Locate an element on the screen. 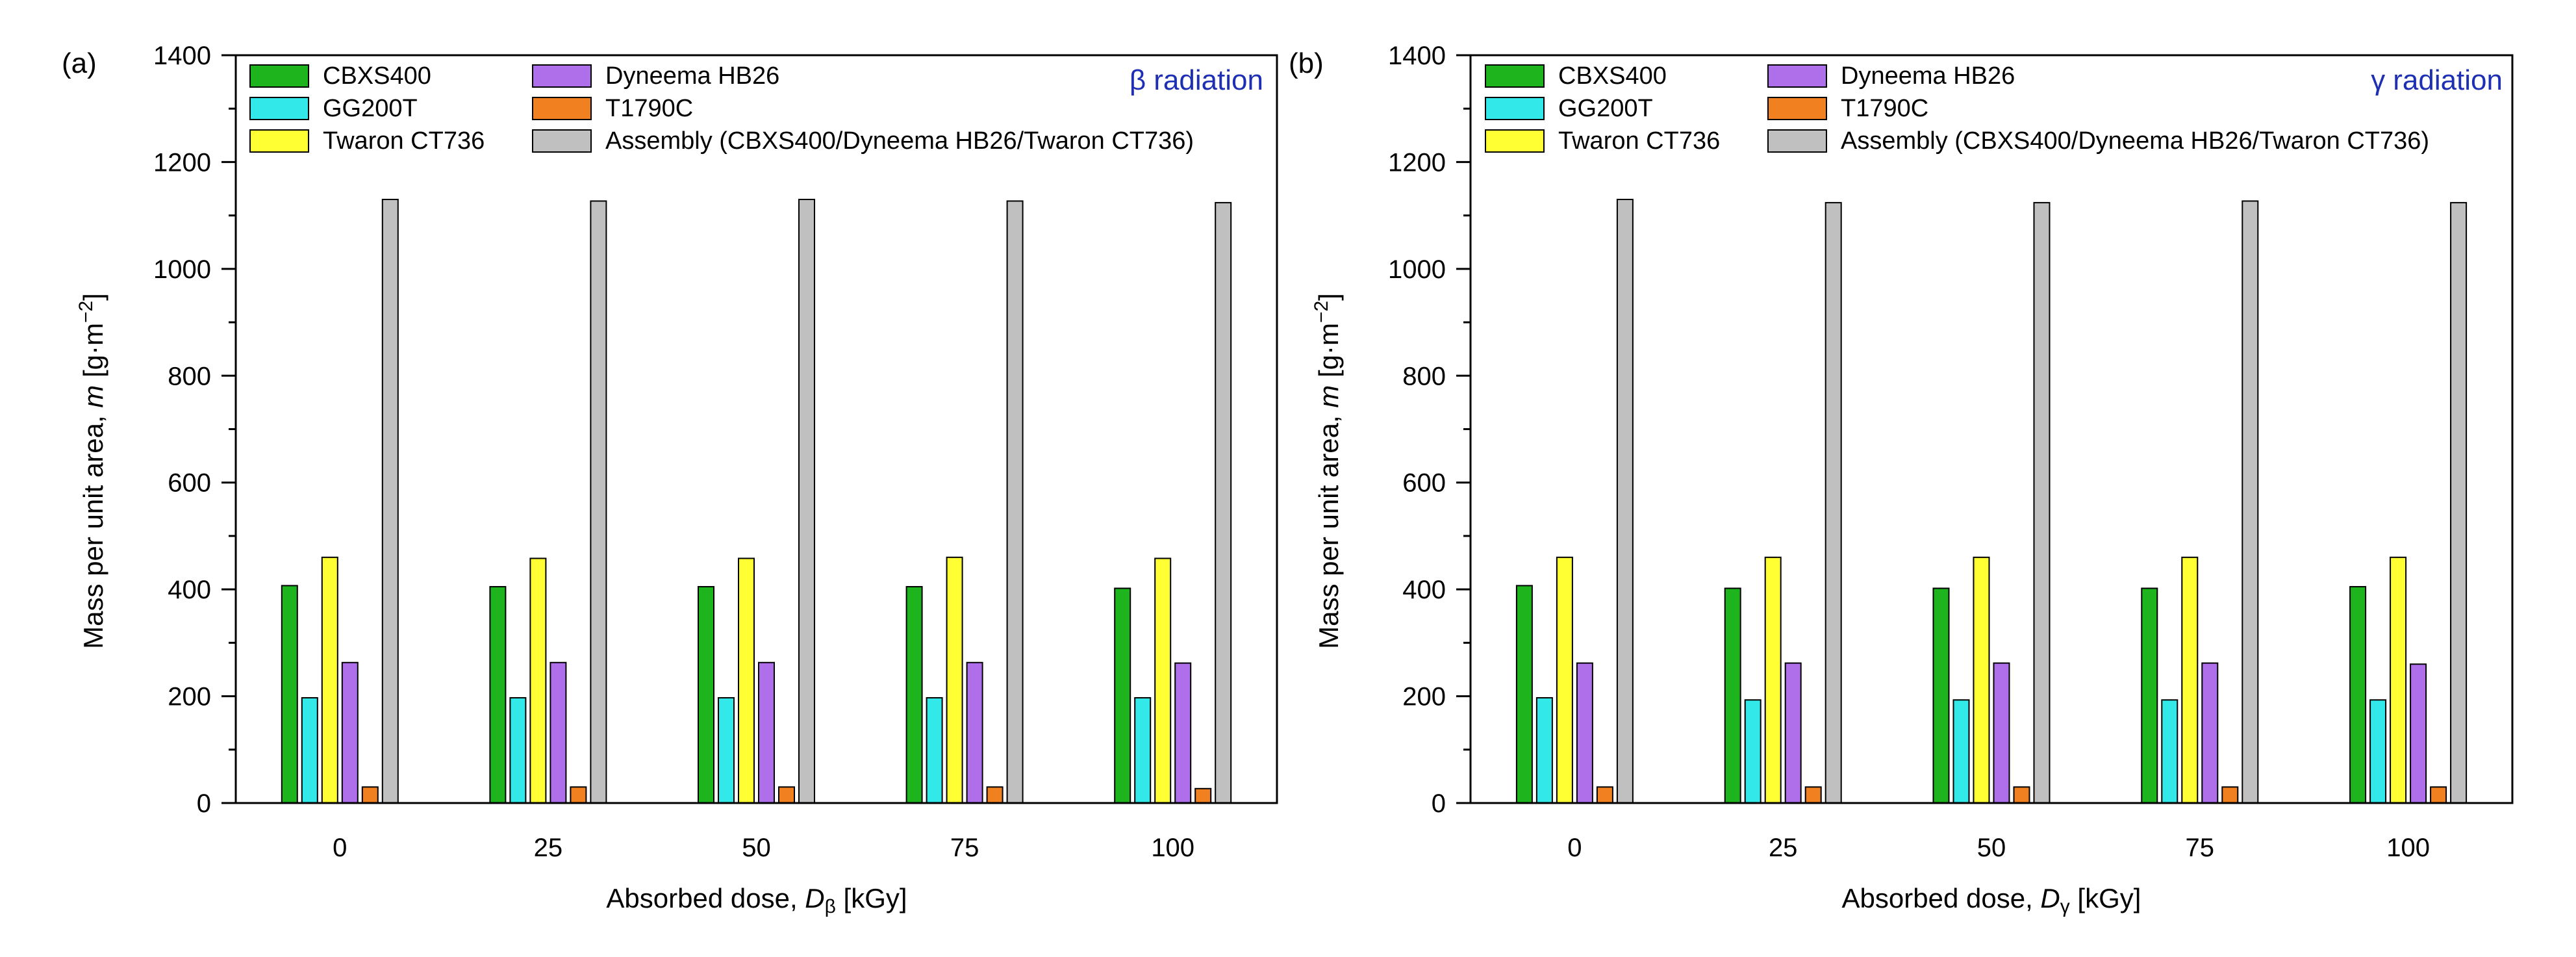 This screenshot has width=2576, height=957. legend-label: Twaron CT736 is located at coordinates (404, 141).